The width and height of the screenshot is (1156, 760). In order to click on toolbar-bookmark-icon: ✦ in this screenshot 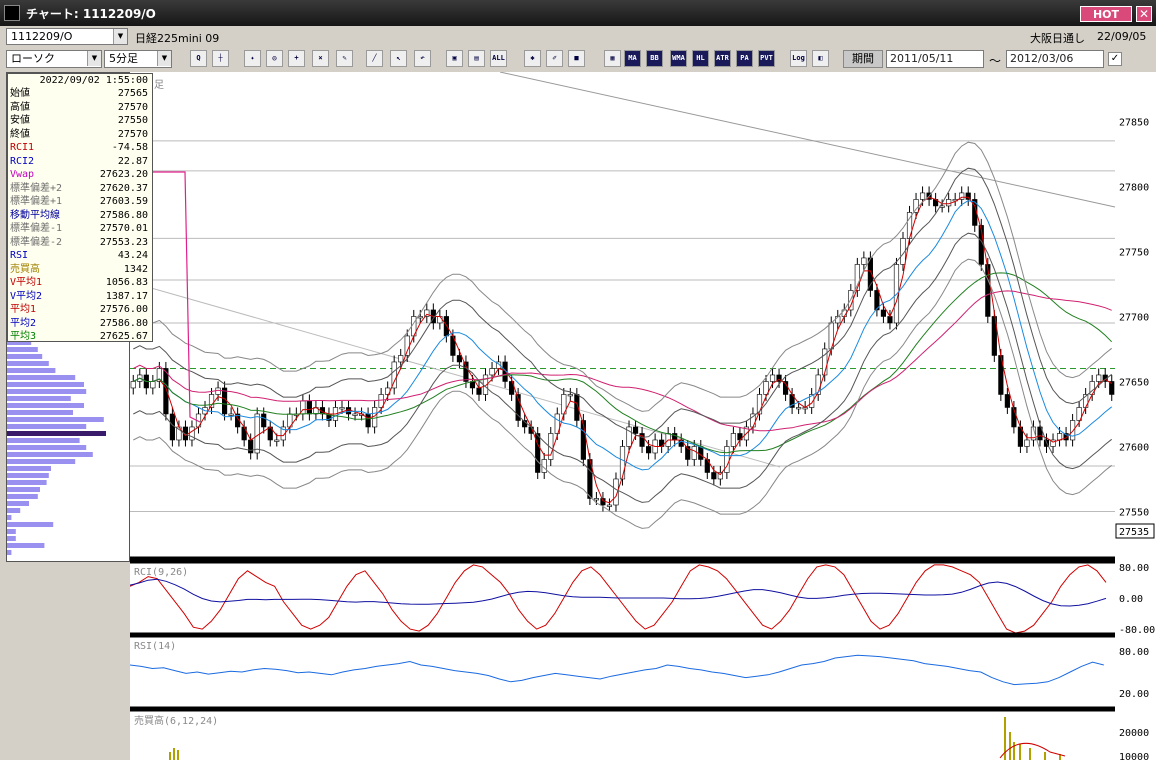, I will do `click(252, 58)`.